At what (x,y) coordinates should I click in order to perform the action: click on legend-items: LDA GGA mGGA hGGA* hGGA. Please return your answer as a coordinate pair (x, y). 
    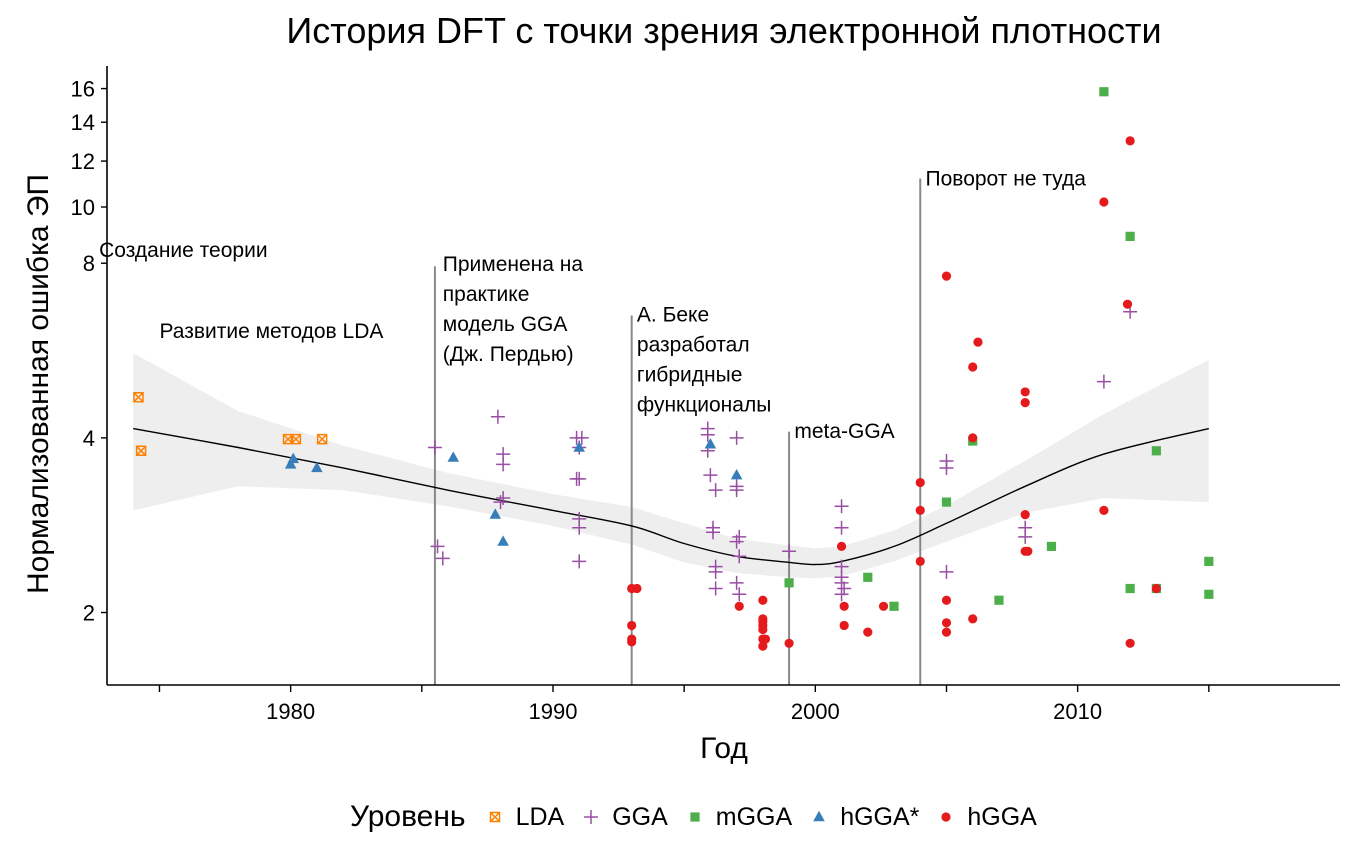
    Looking at the image, I should click on (766, 817).